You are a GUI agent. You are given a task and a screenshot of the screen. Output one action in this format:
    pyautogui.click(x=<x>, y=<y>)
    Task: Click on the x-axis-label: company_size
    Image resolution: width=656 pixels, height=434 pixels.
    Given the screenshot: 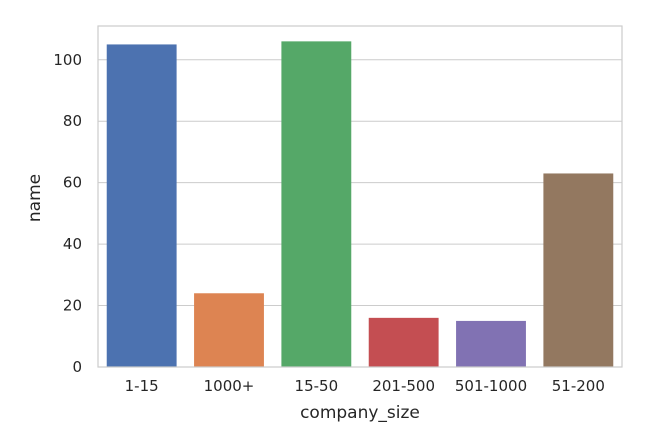 What is the action you would take?
    pyautogui.click(x=360, y=413)
    